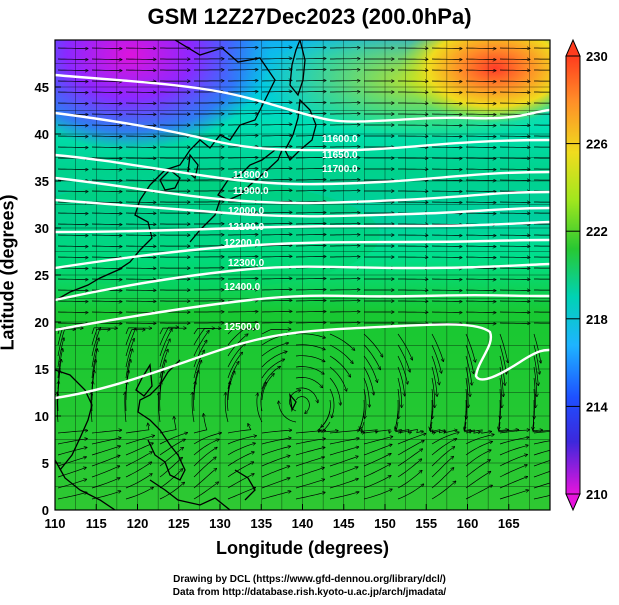 The image size is (619, 605). Describe the element at coordinates (340, 155) in the screenshot. I see `contour-label: 11650.0` at that location.